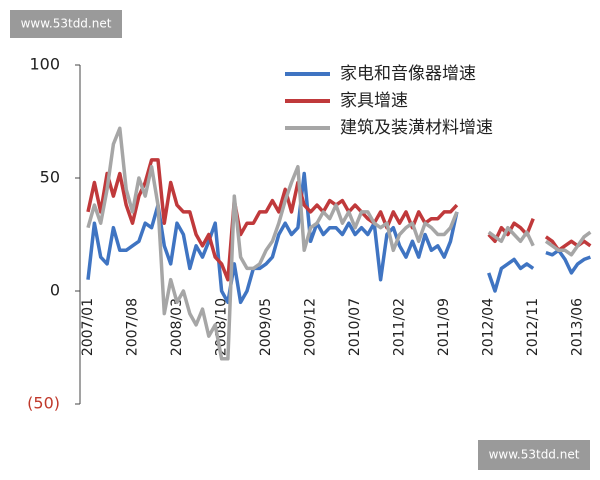 The width and height of the screenshot is (600, 480). I want to click on legend-label: 家电和音像器增速, so click(408, 74).